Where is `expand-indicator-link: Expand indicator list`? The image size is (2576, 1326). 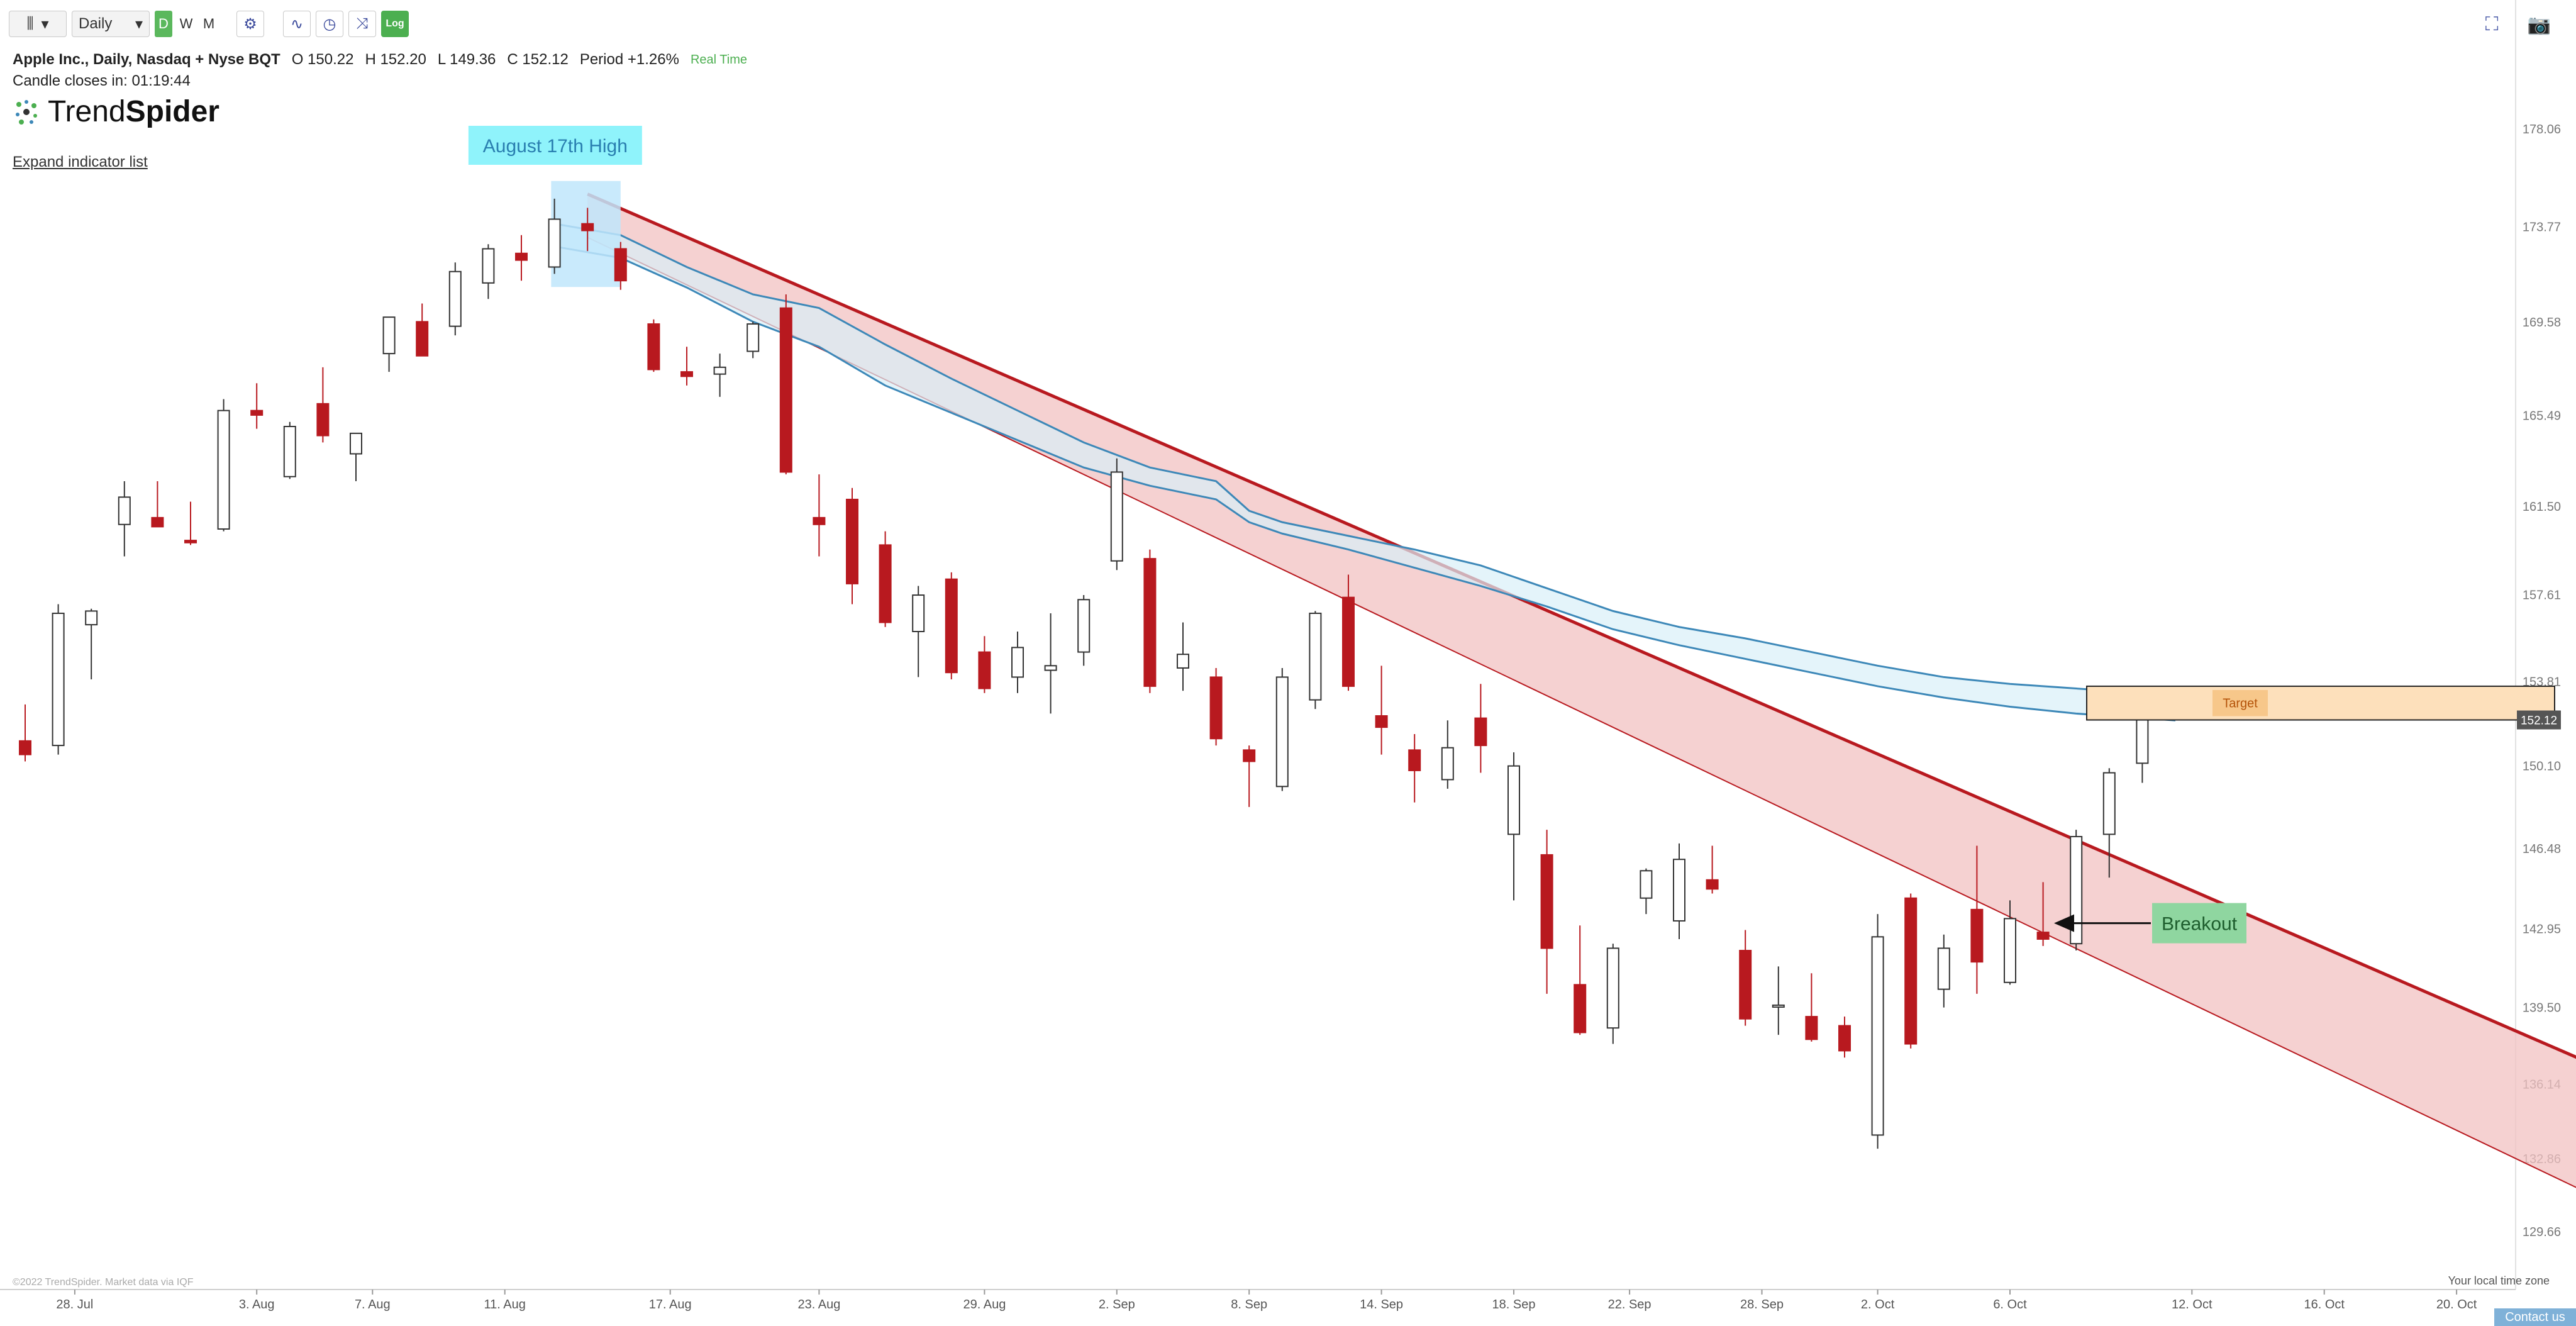
expand-indicator-link: Expand indicator list is located at coordinates (80, 161).